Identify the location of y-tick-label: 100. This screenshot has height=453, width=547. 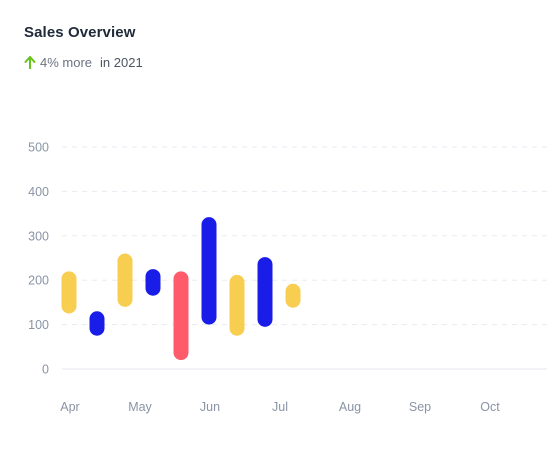
(38, 325).